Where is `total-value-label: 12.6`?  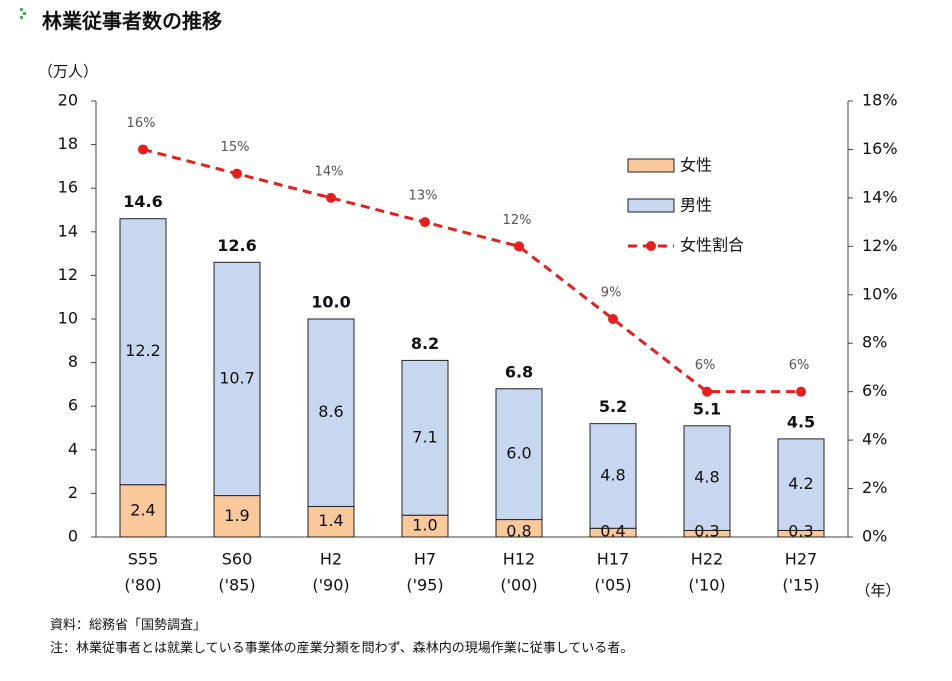
total-value-label: 12.6 is located at coordinates (236, 245).